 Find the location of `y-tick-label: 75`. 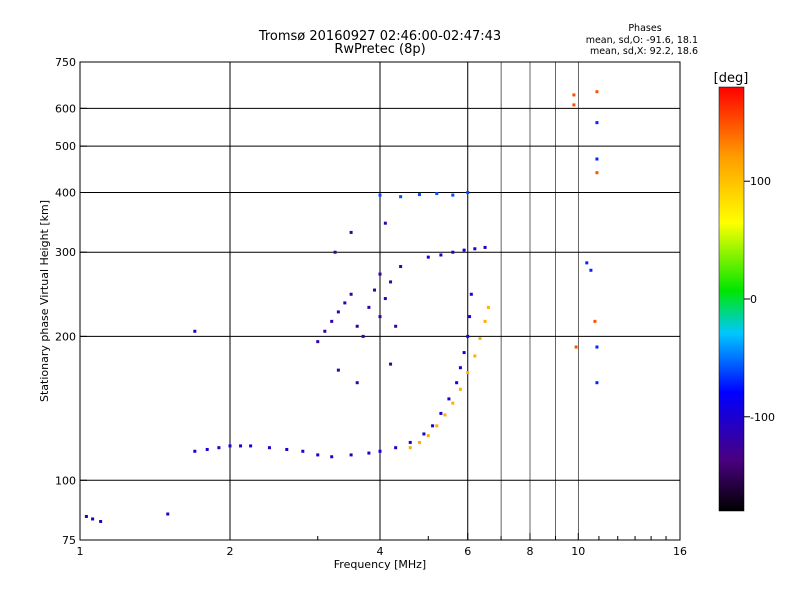

y-tick-label: 75 is located at coordinates (69, 540).